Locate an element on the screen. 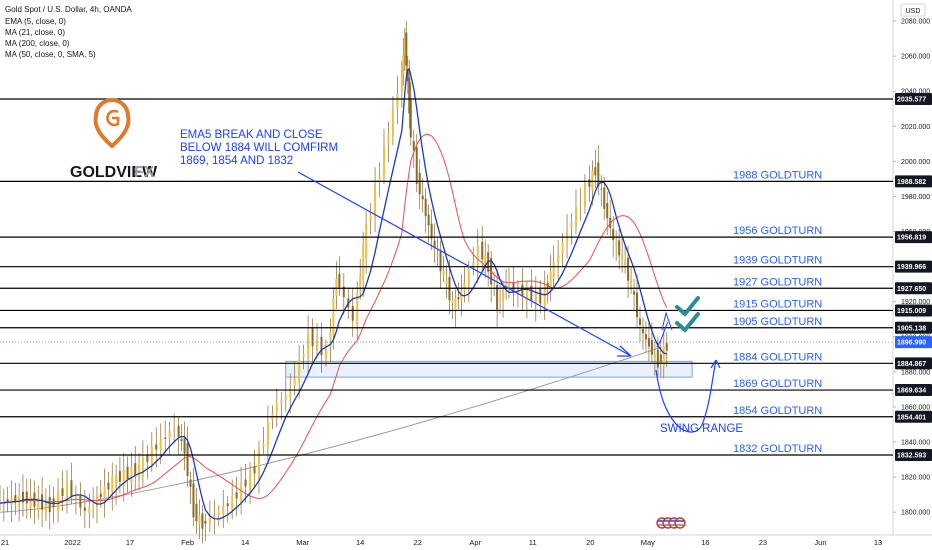 The height and width of the screenshot is (550, 932). level-price-tag-text: 1988.582 is located at coordinates (911, 182).